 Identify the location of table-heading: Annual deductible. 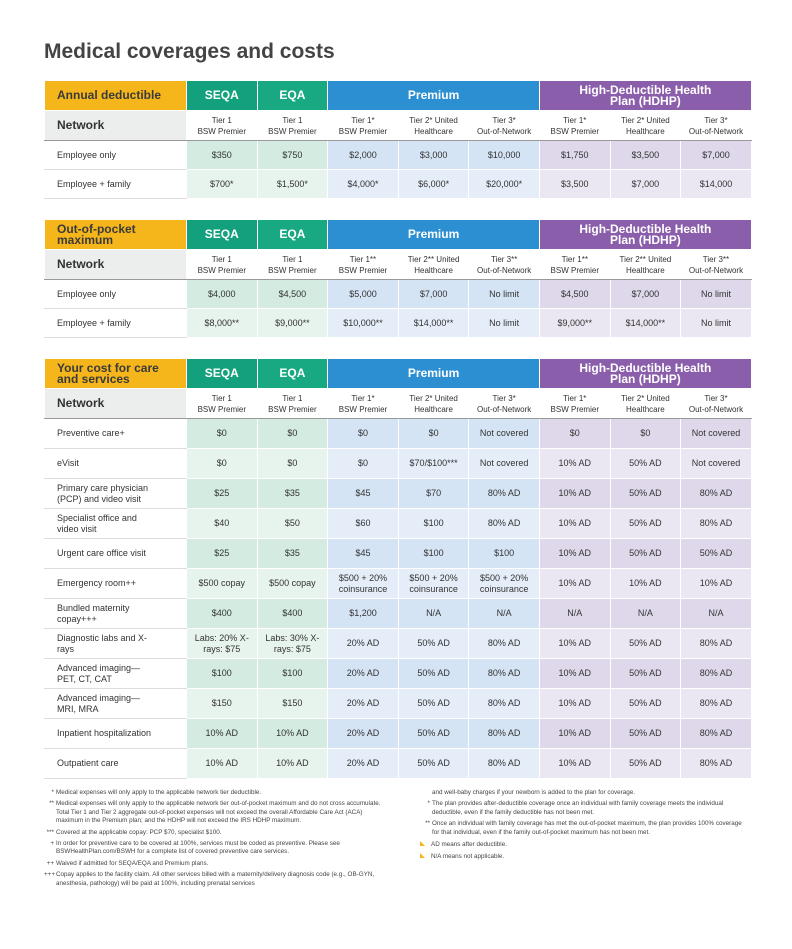
(115, 95).